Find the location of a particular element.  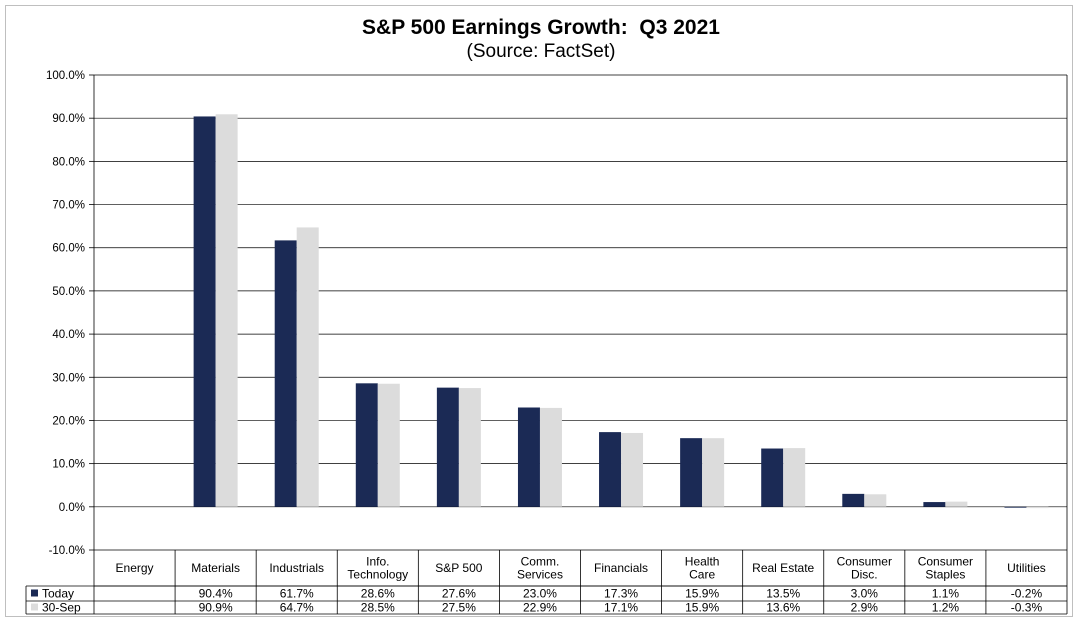

legend-label: 30-Sep is located at coordinates (61, 608).